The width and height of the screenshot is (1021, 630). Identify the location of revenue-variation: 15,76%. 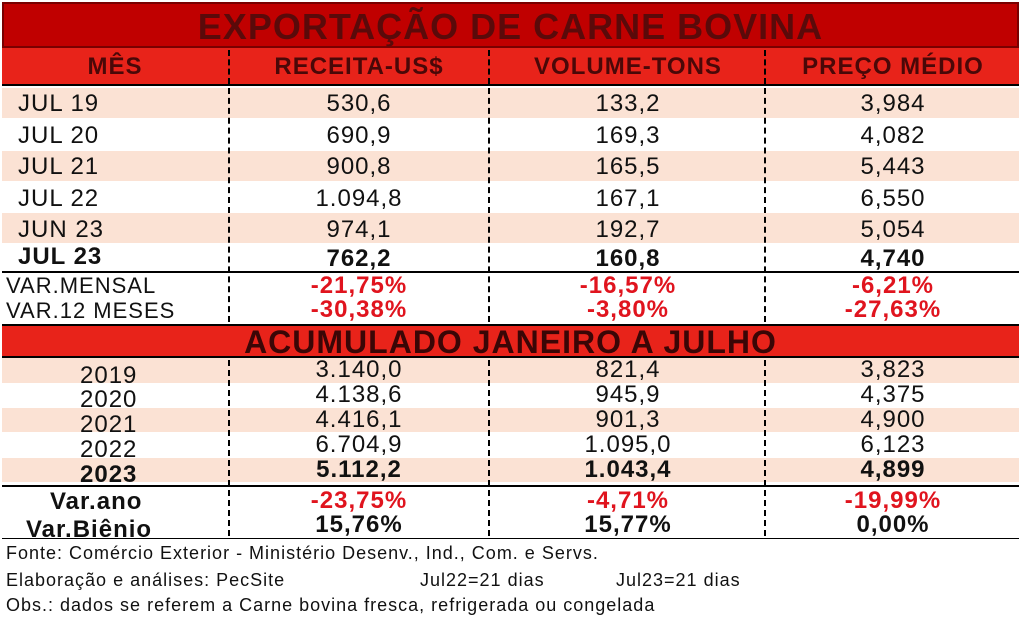
(359, 524).